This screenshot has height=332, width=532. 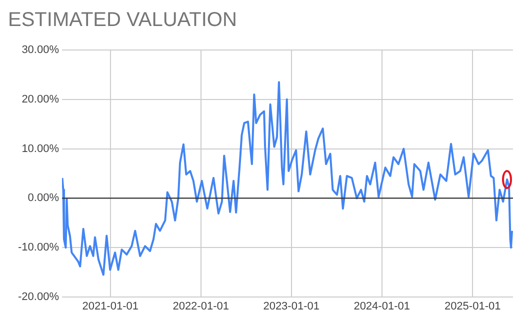 What do you see at coordinates (41, 99) in the screenshot?
I see `y-tick-label: 20.00%` at bounding box center [41, 99].